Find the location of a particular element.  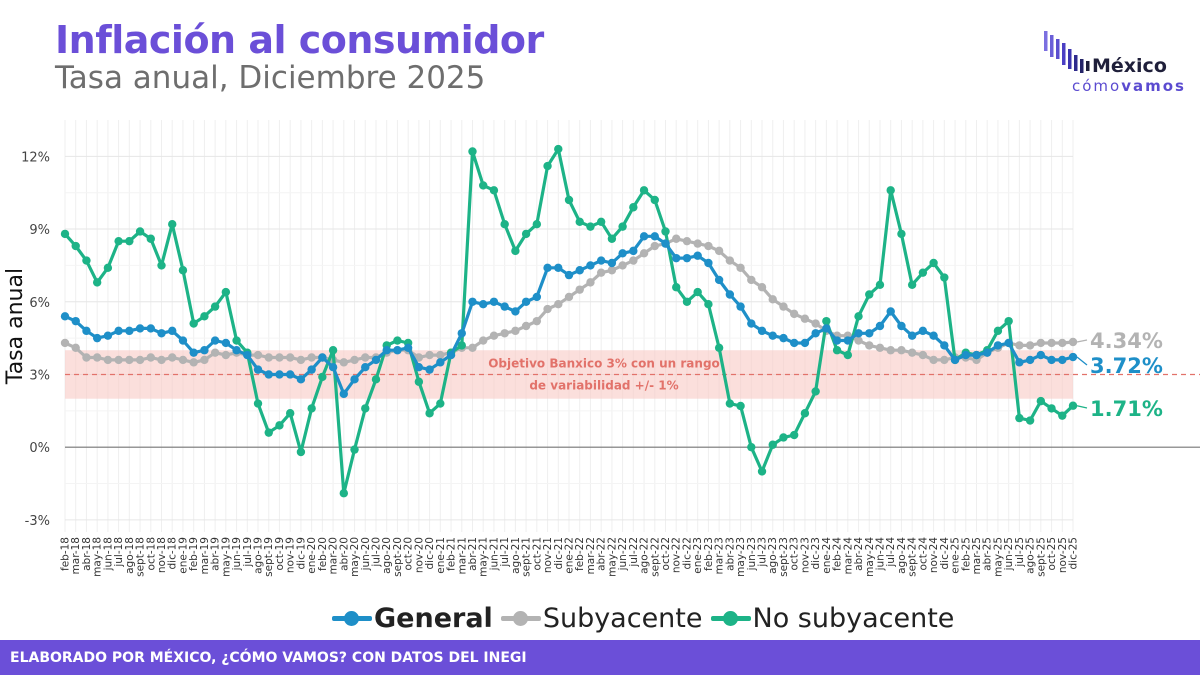

x-tick-label: mar-20 is located at coordinates (334, 555).